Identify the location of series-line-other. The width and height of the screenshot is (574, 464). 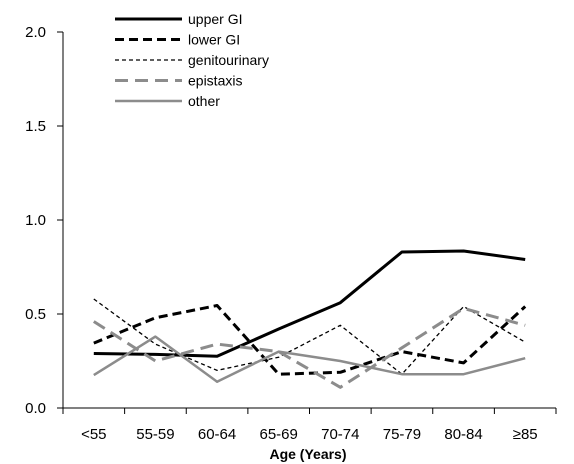
(309, 359).